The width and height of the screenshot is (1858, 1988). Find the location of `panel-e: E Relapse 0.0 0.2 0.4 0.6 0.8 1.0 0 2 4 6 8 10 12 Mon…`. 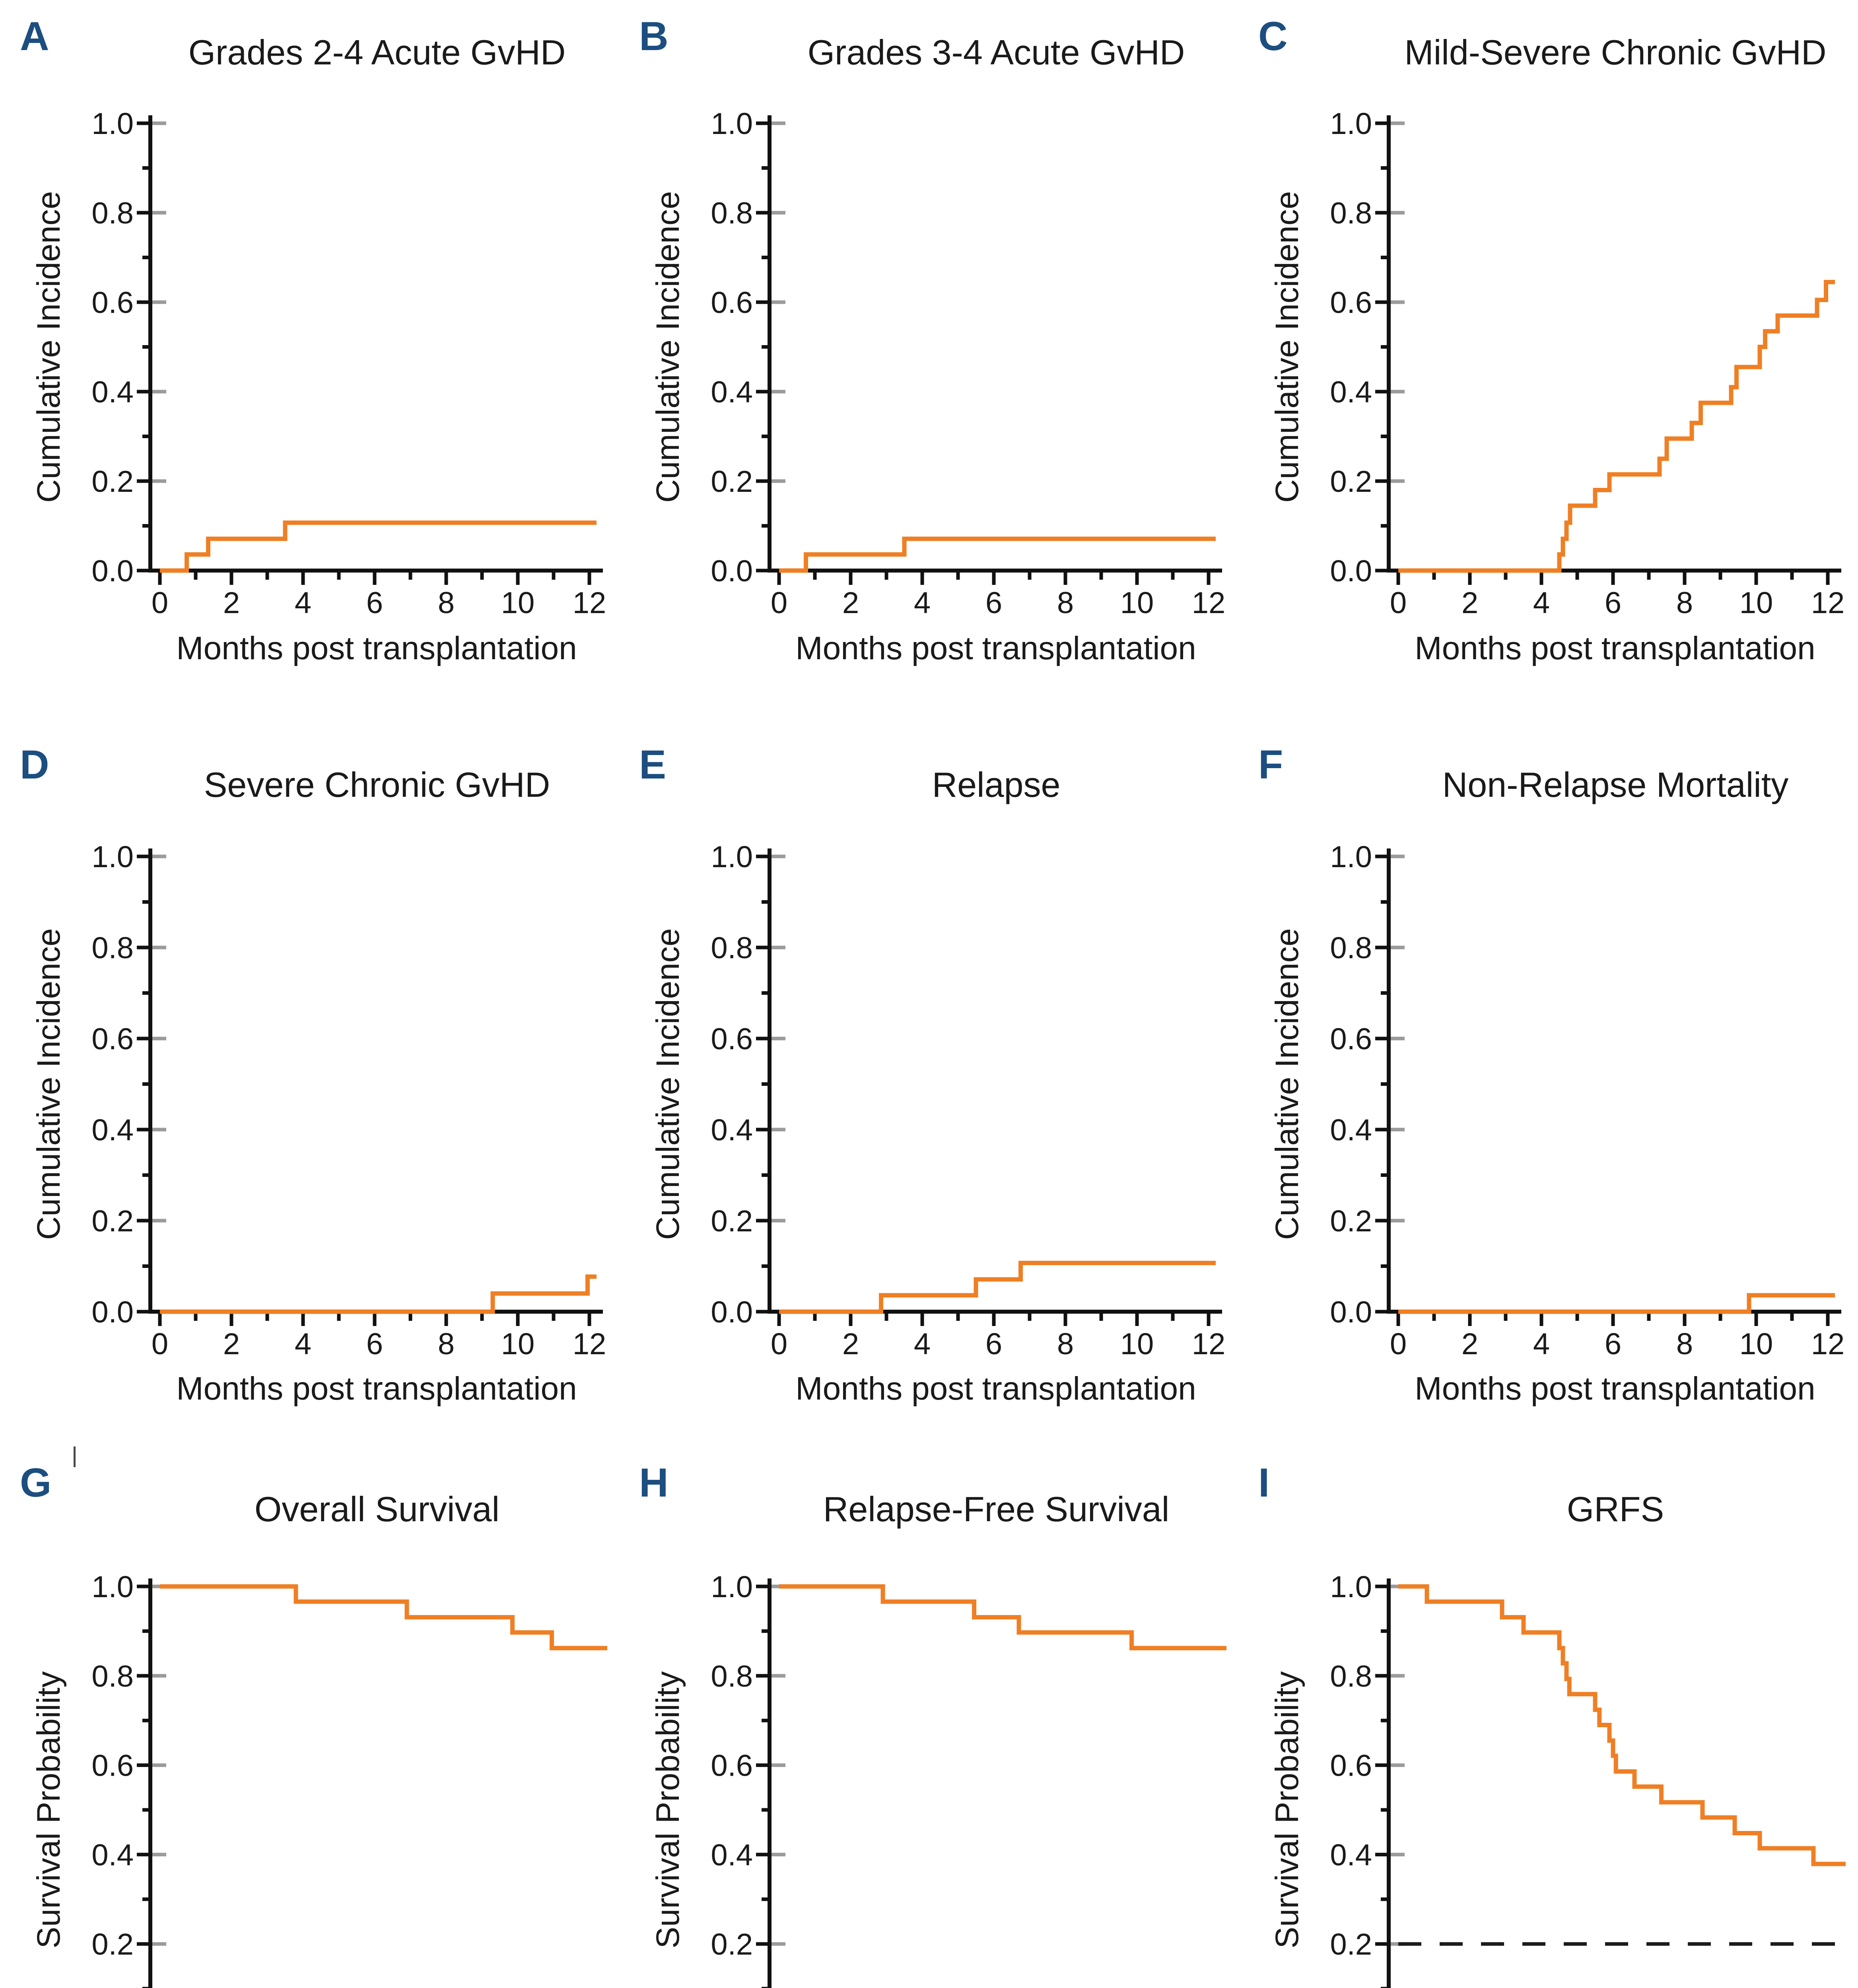

panel-e: E Relapse 0.0 0.2 0.4 0.6 0.8 1.0 0 2 4 6 8 10 12 Mon… is located at coordinates (928, 1065).